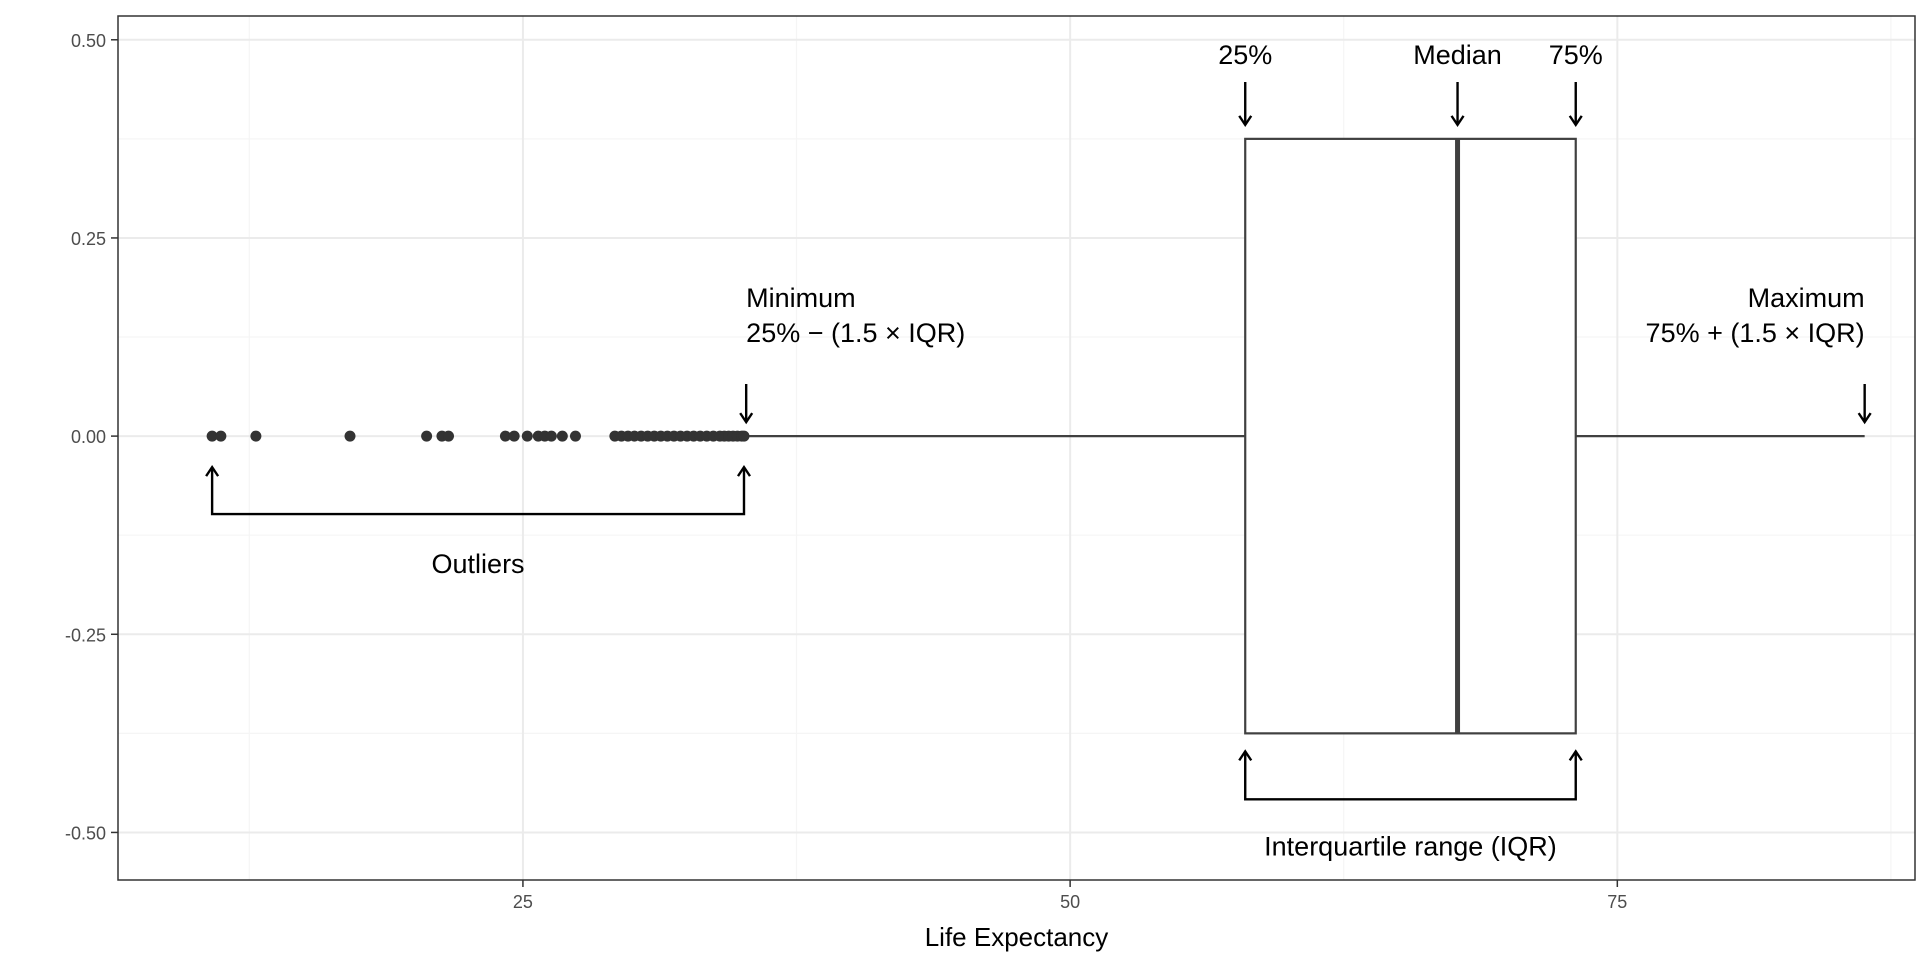 The height and width of the screenshot is (960, 1920). What do you see at coordinates (746, 418) in the screenshot?
I see `minimum-arrow-head` at bounding box center [746, 418].